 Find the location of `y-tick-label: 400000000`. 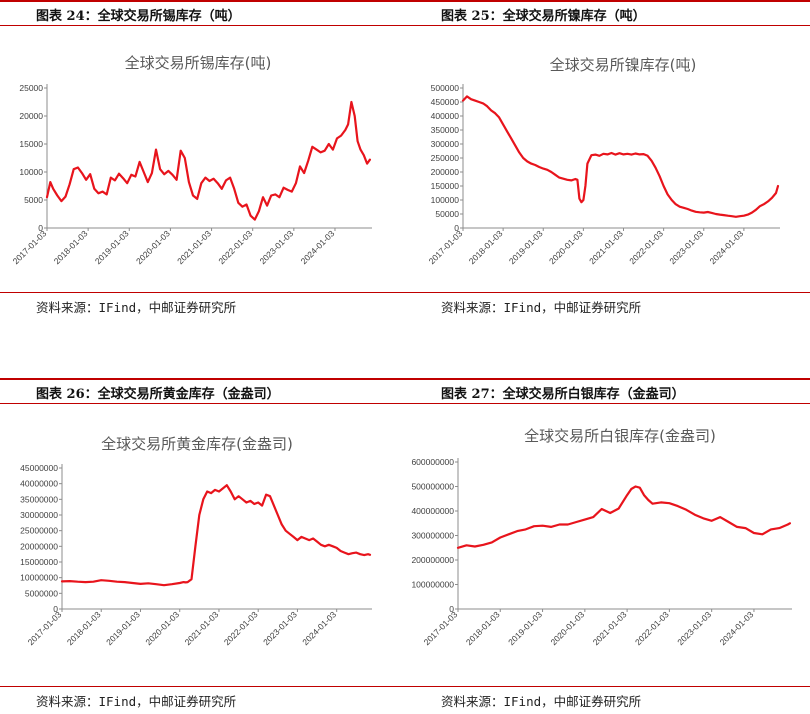

y-tick-label: 400000000 is located at coordinates (432, 511).